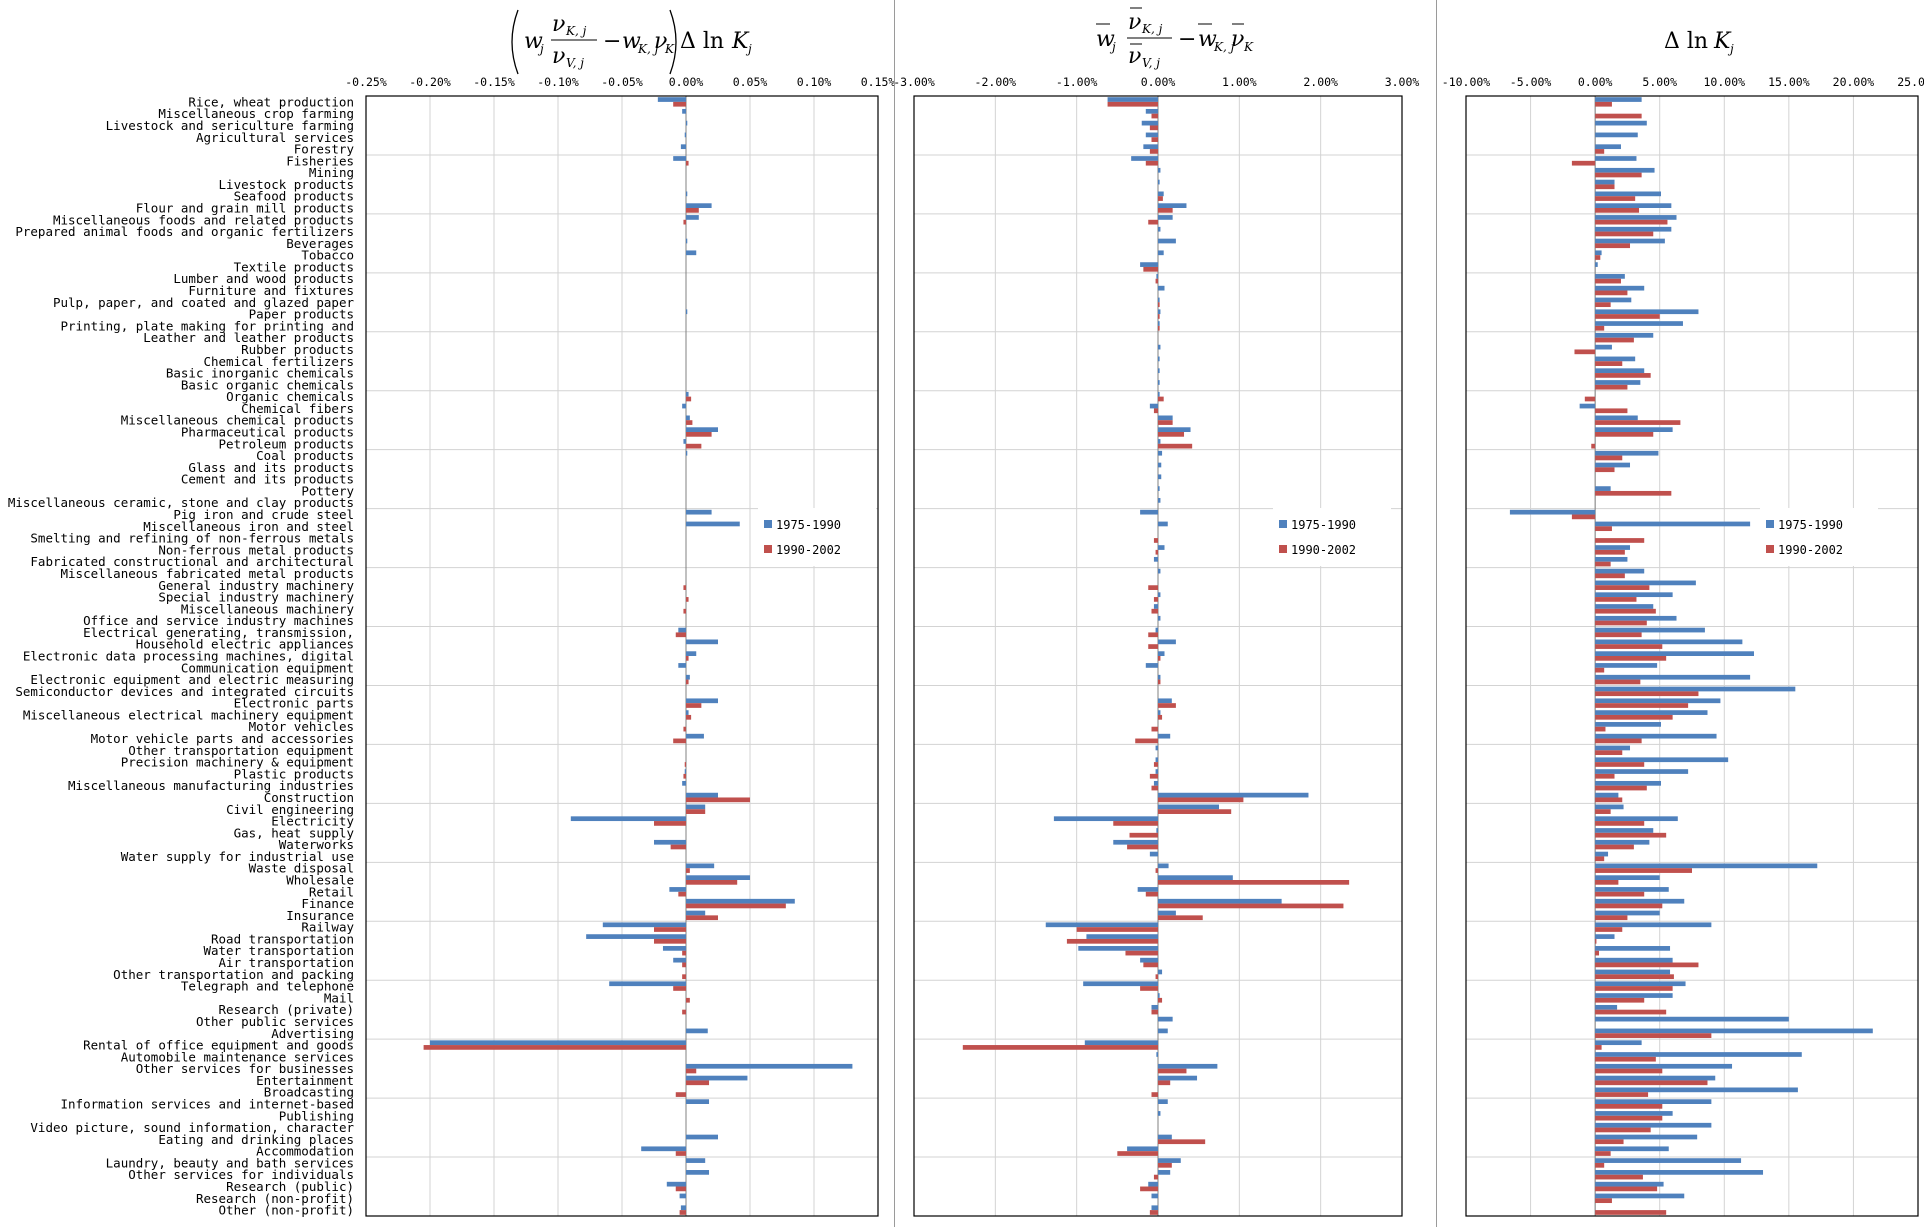 The height and width of the screenshot is (1231, 1924). I want to click on svg-text: ν, so click(558, 56).